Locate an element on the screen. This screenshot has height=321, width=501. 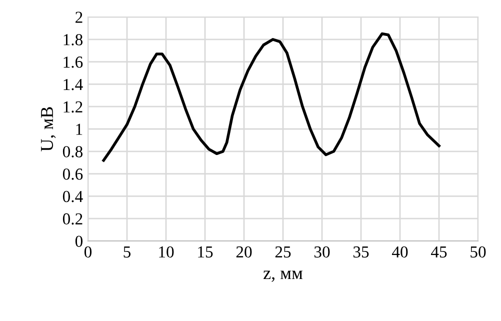
x-tick-label: 35 is located at coordinates (361, 252).